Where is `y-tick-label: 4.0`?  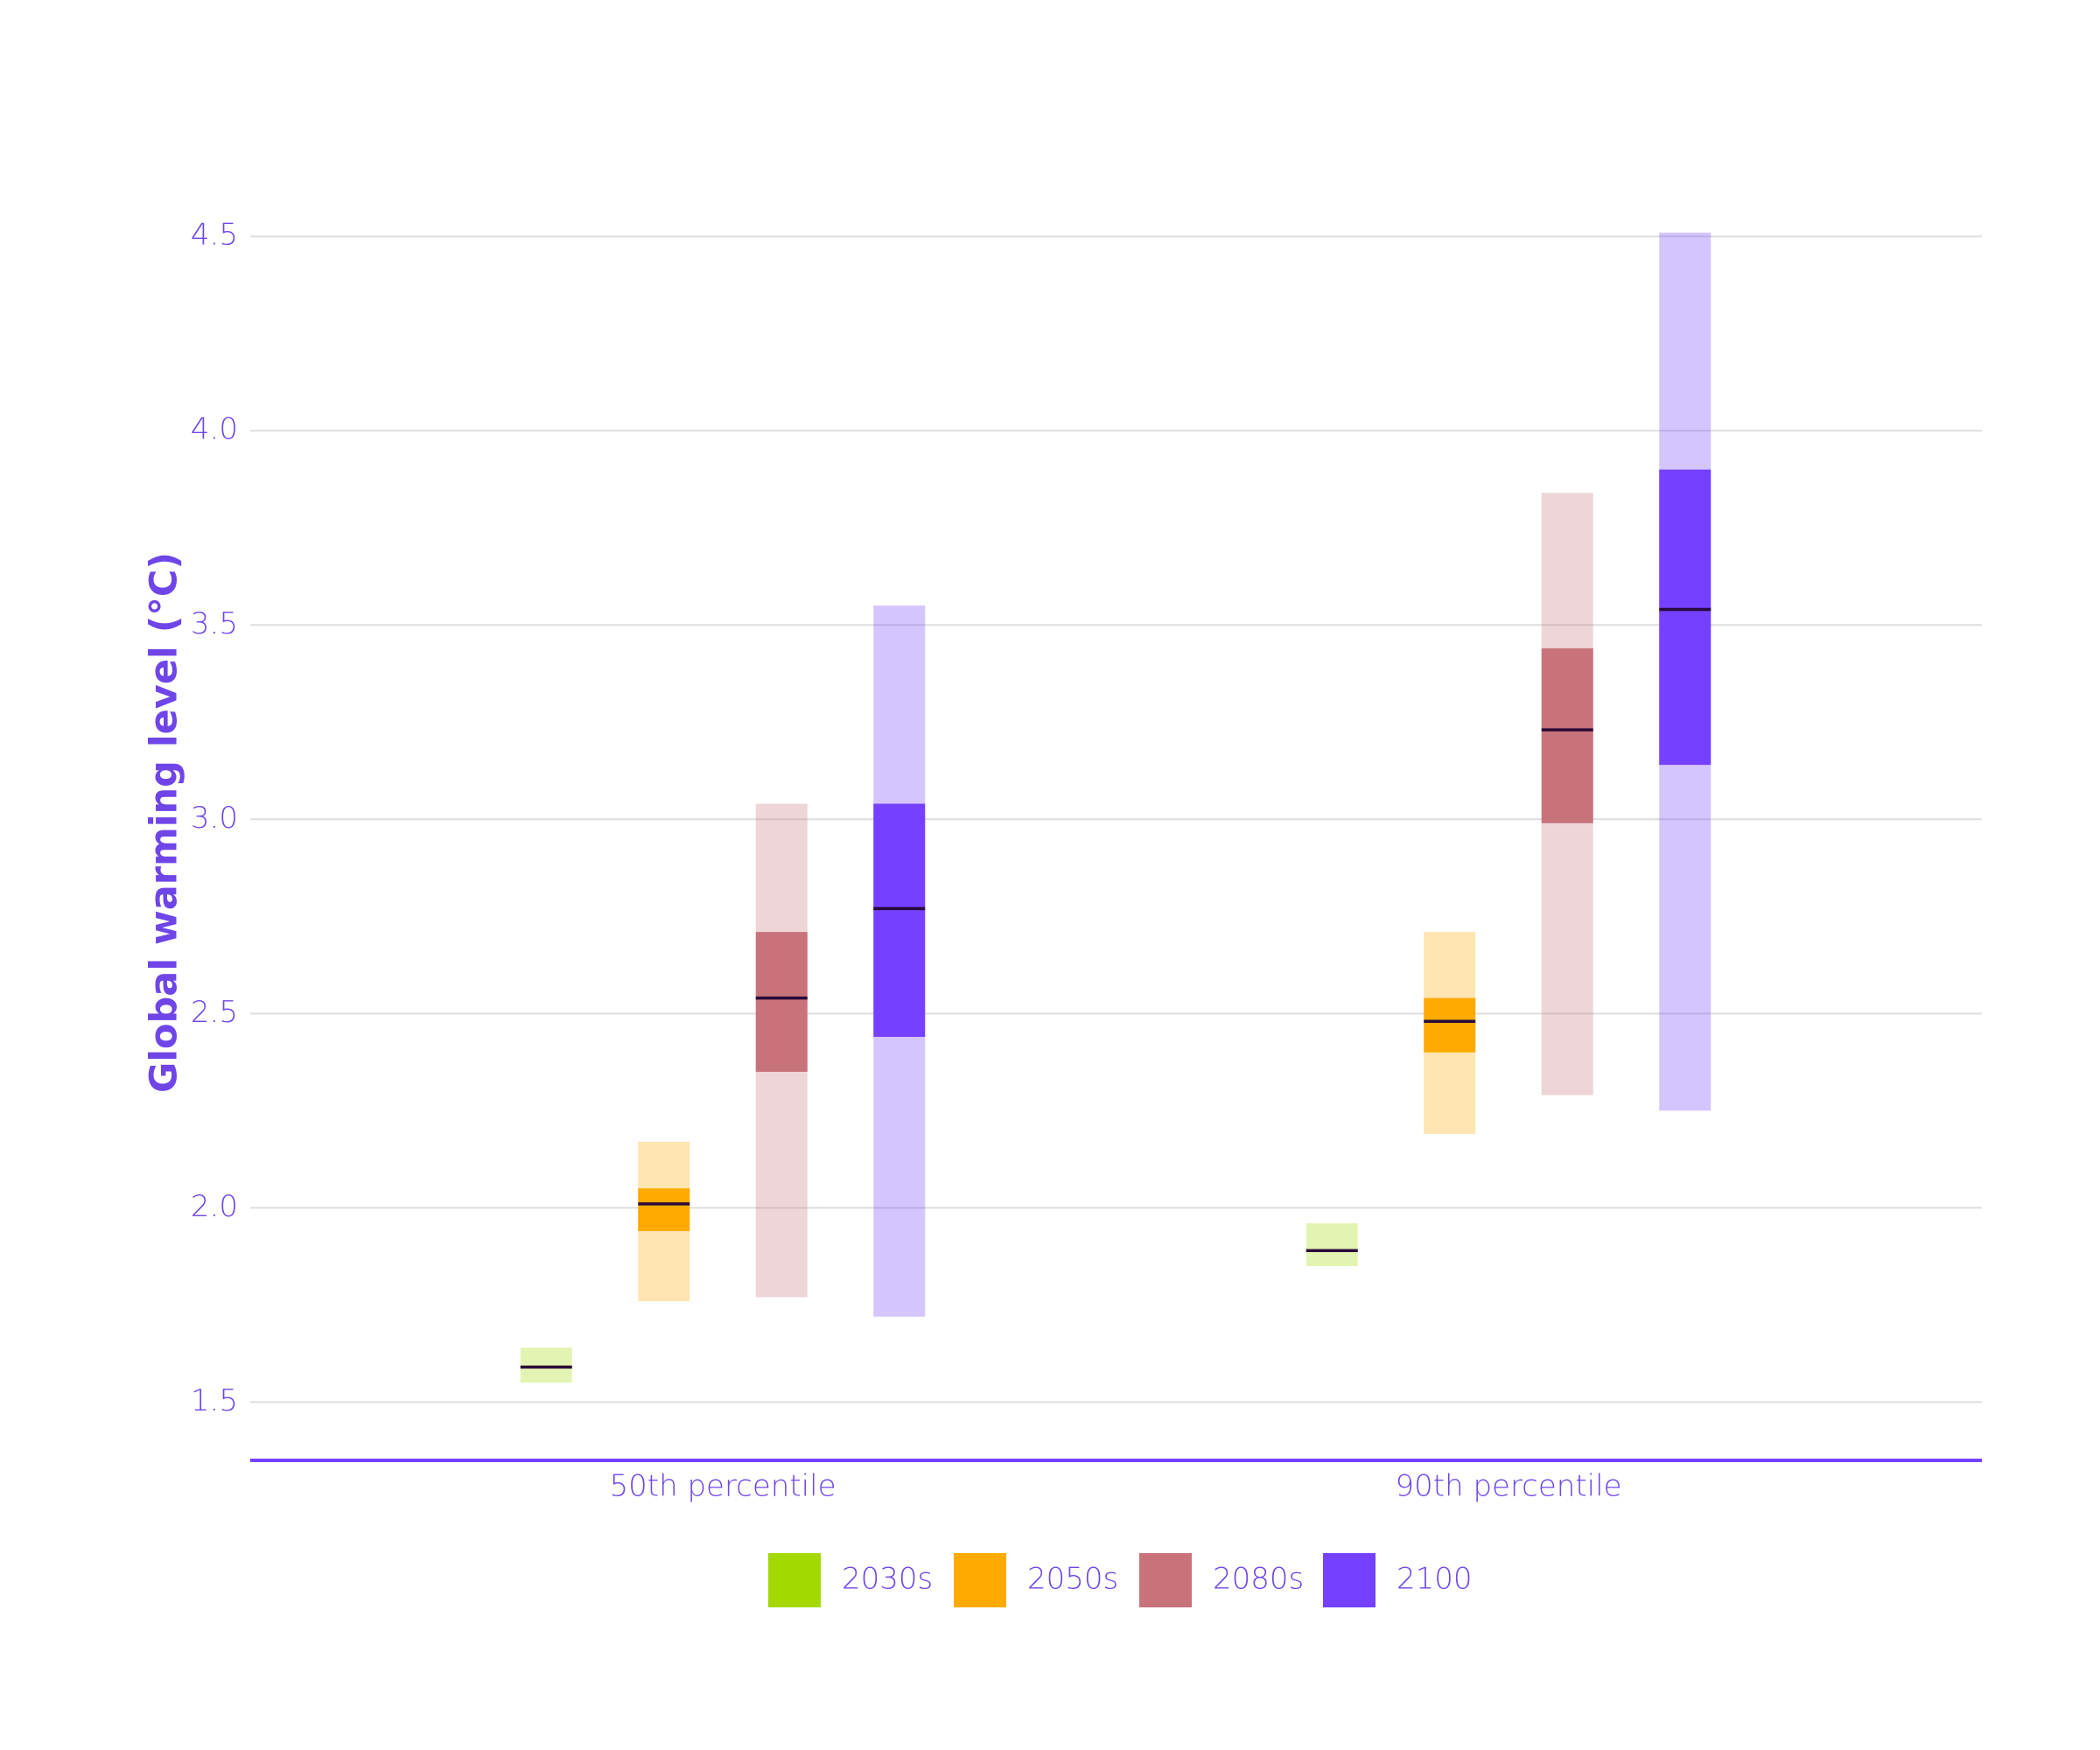 y-tick-label: 4.0 is located at coordinates (214, 429).